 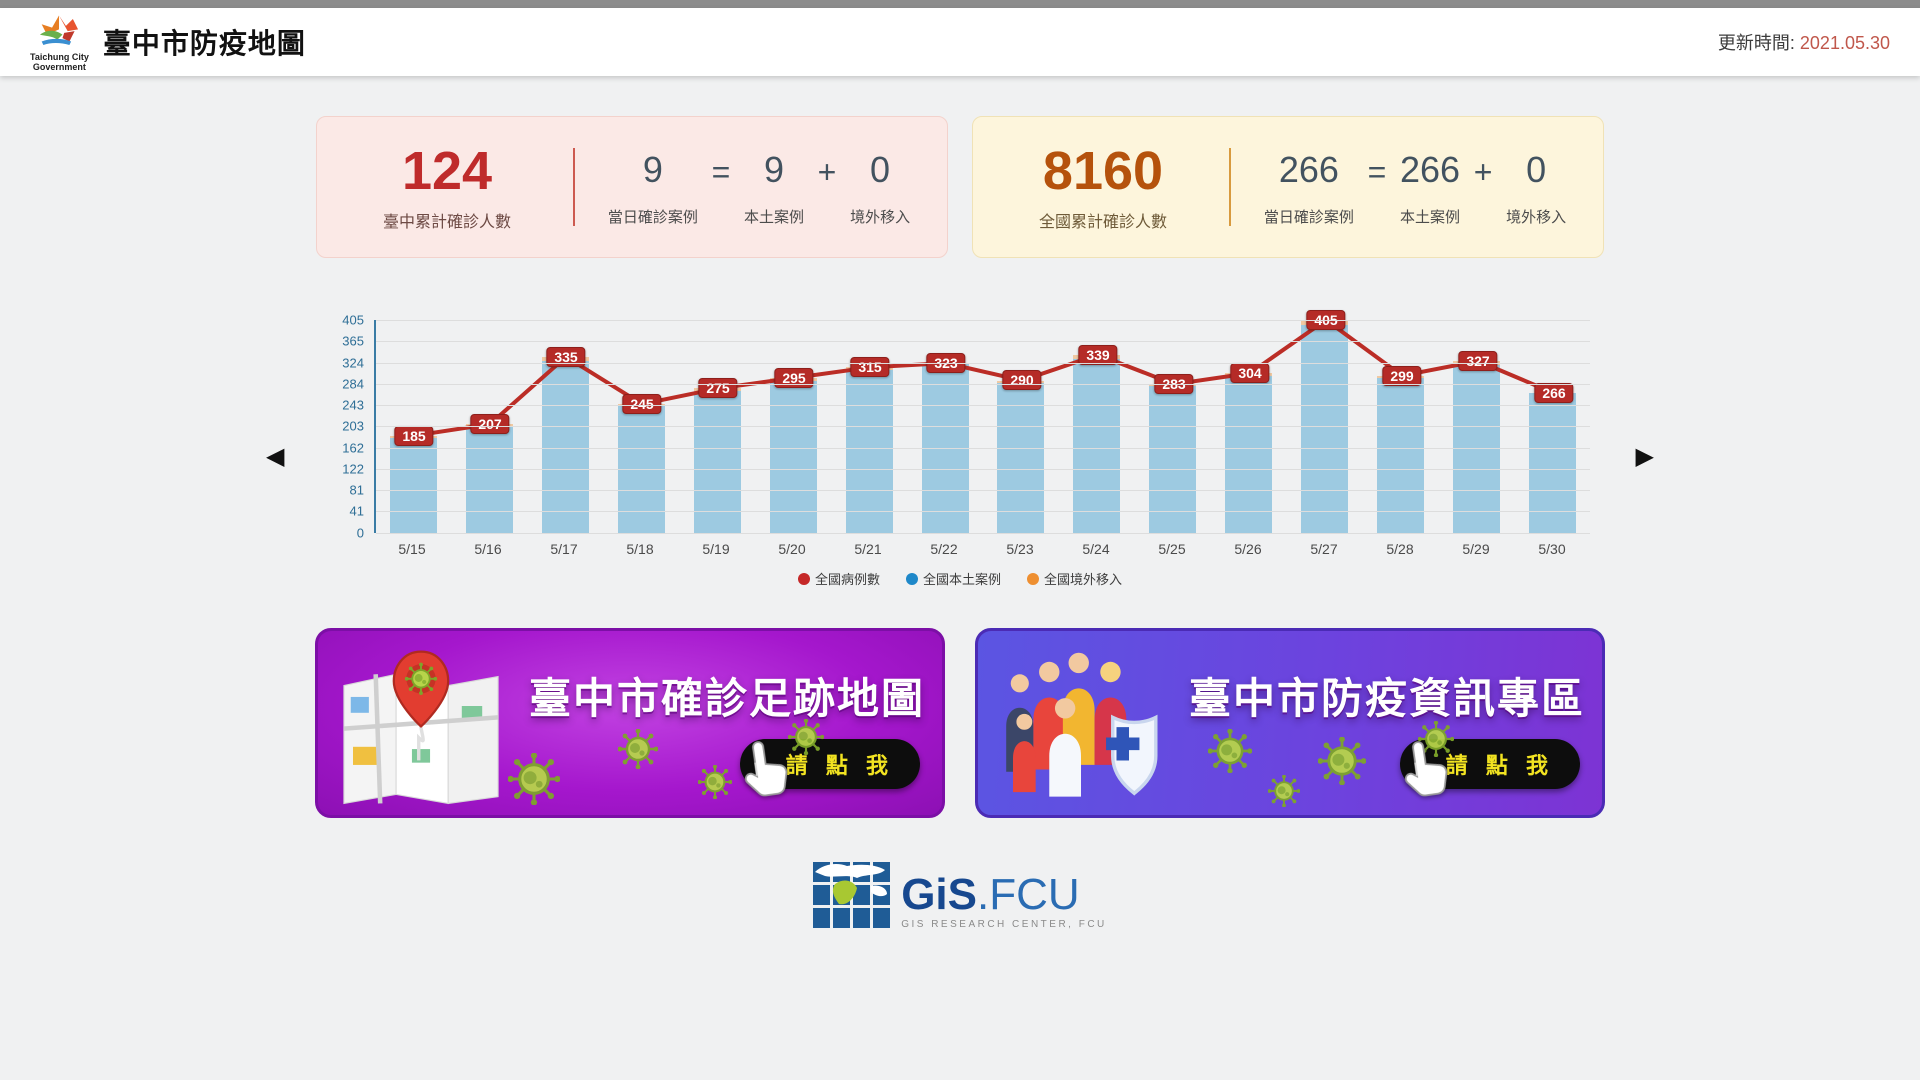 I want to click on taichung-gov-logo-icon, so click(x=59, y=30).